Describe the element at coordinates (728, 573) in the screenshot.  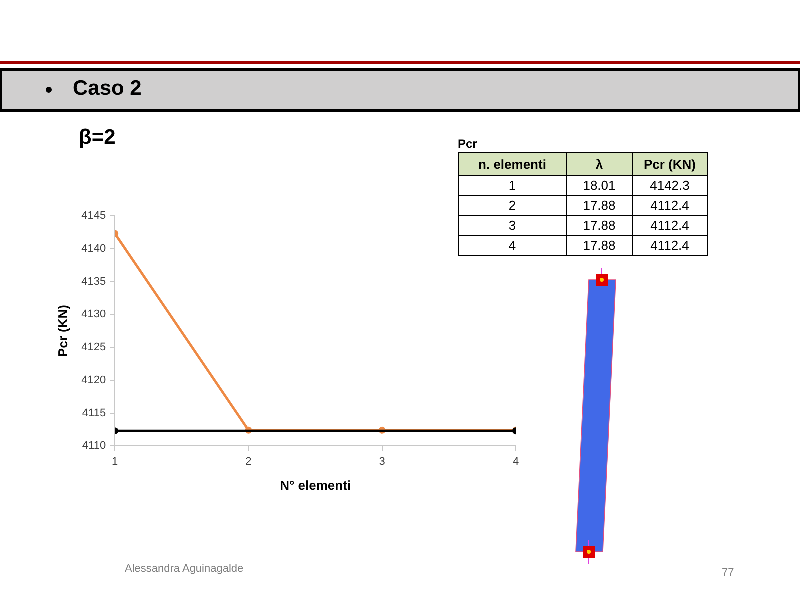
I see `text: 77` at that location.